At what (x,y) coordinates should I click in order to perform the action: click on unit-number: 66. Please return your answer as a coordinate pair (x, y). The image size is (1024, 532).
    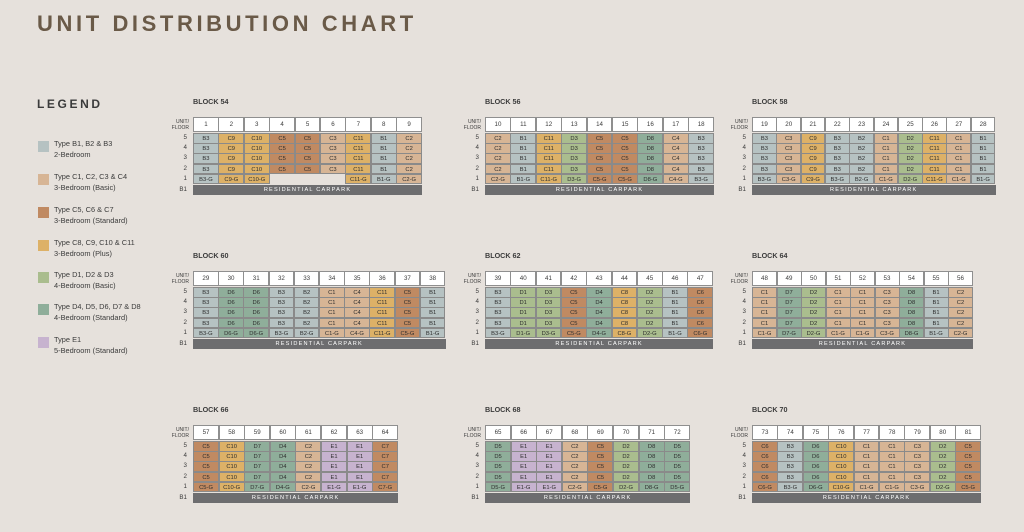
    Looking at the image, I should click on (523, 432).